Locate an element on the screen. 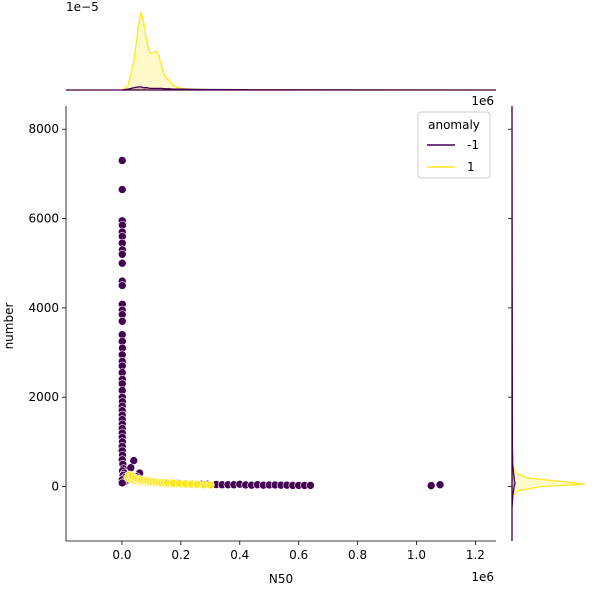 This screenshot has width=600, height=600. y-tick-label: 2000 is located at coordinates (43, 397).